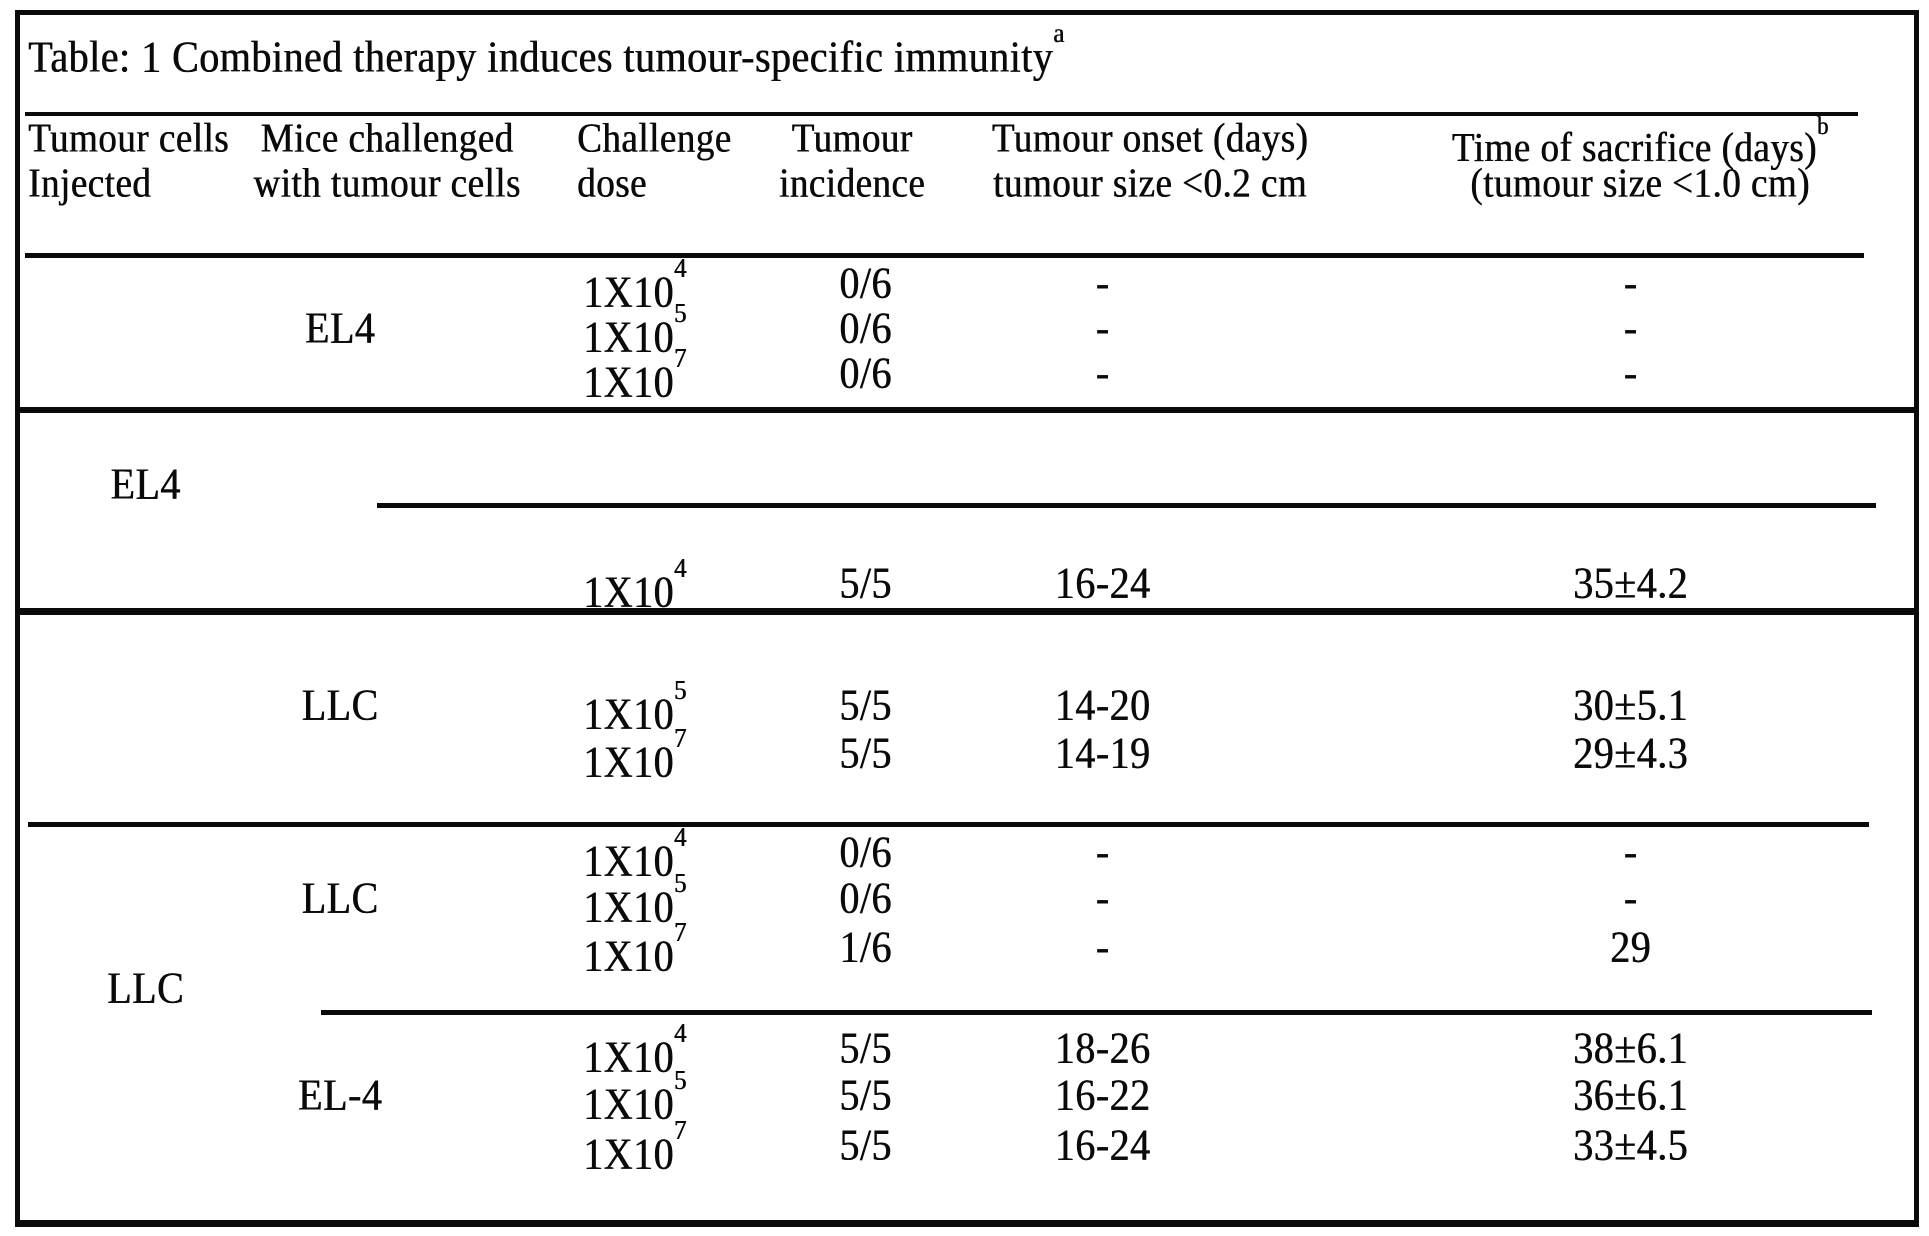 The width and height of the screenshot is (1929, 1236). What do you see at coordinates (1102, 1094) in the screenshot?
I see `onset-cell: 16-22` at bounding box center [1102, 1094].